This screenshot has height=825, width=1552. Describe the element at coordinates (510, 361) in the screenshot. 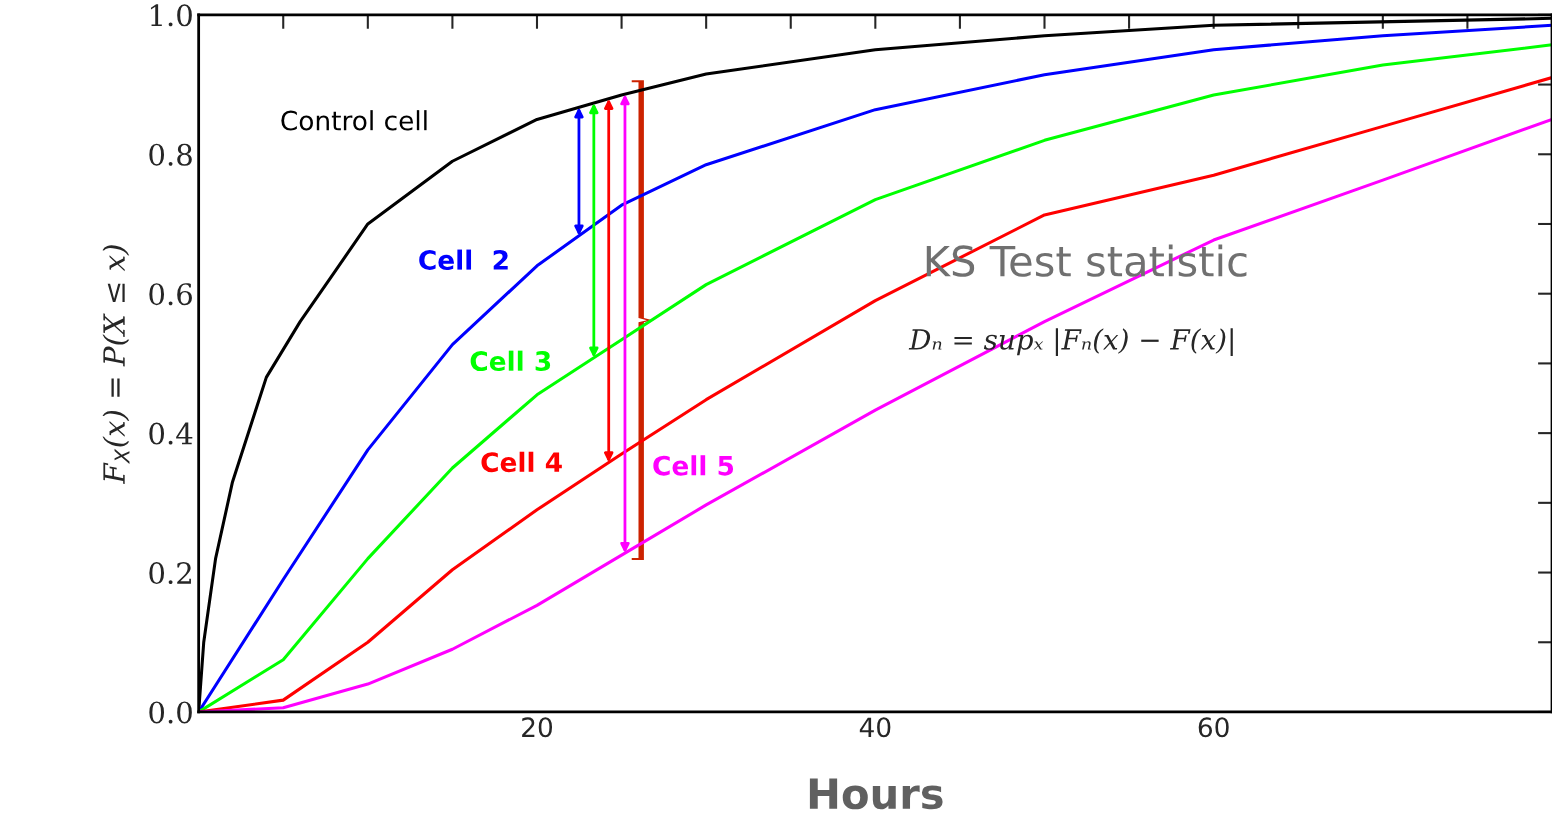

I see `annotation: Cell 3` at that location.